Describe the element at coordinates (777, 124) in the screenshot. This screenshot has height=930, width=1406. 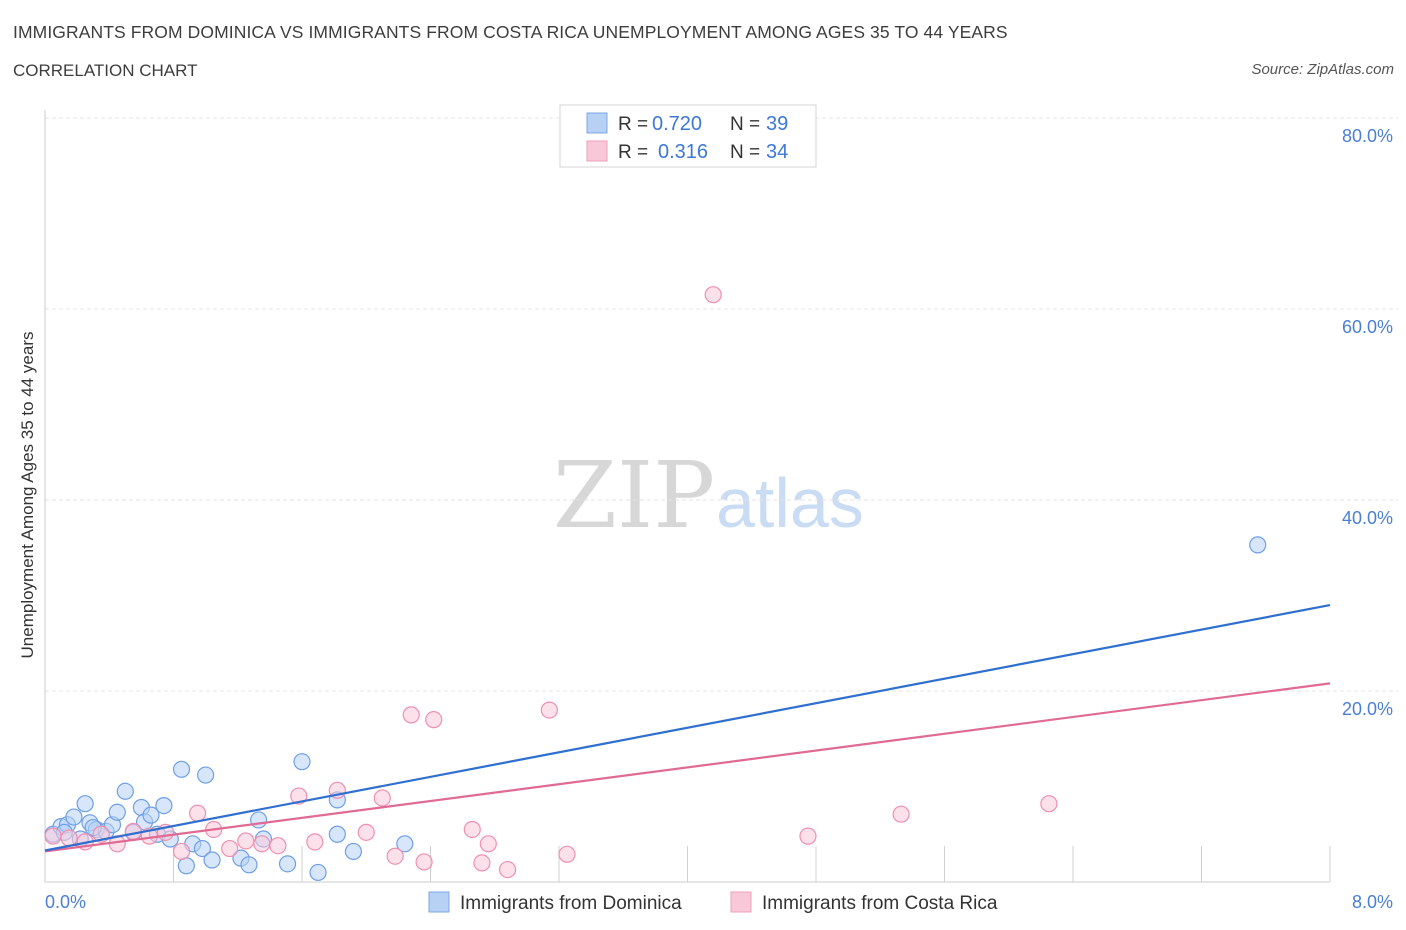
I see `legend-n-value-dominica: 39` at that location.